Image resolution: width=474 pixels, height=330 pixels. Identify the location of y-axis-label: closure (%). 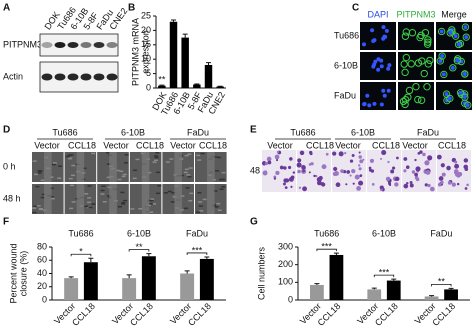
(23, 274).